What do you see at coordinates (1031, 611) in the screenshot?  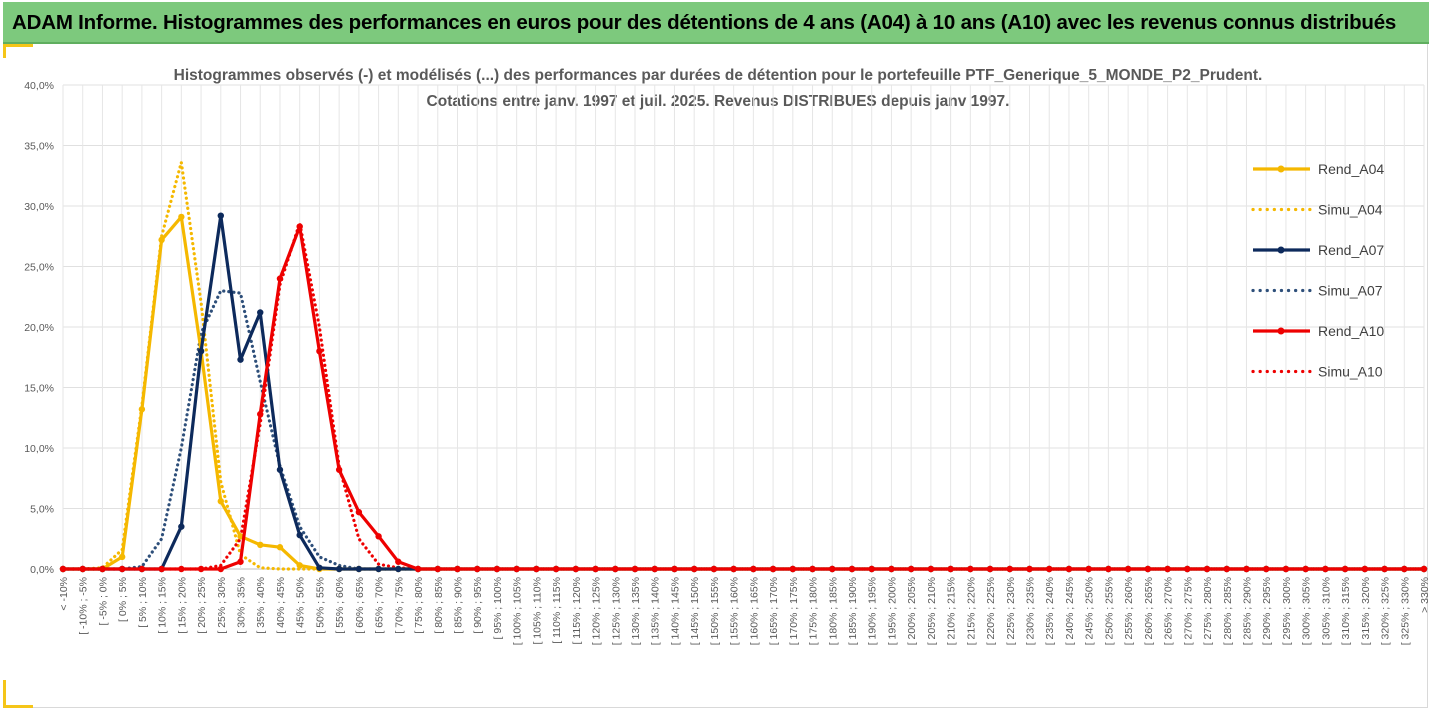 I see `x-tick-label: [ 230% ; 235%` at bounding box center [1031, 611].